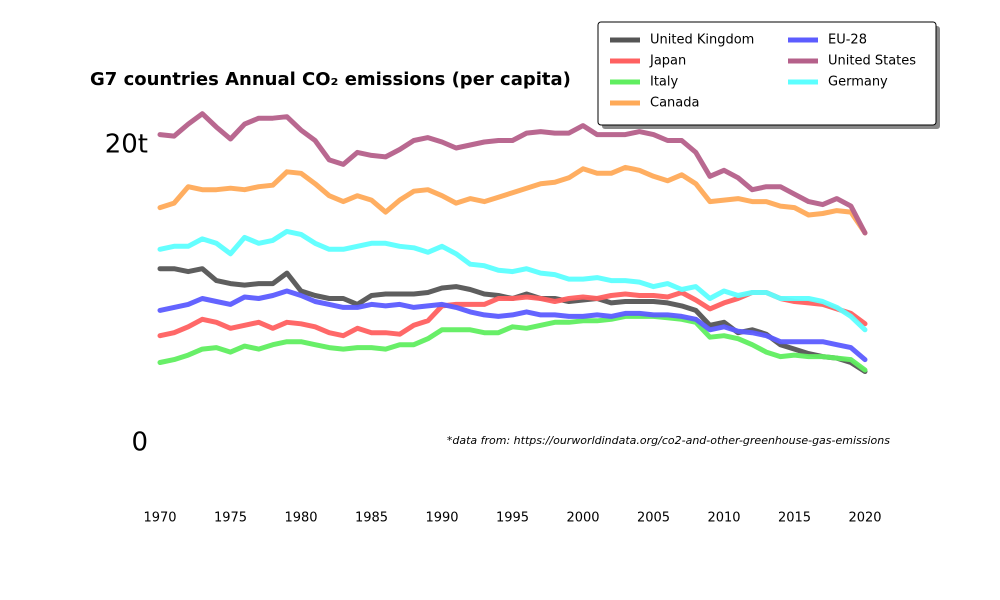 Image resolution: width=1000 pixels, height=600 pixels. What do you see at coordinates (126, 145) in the screenshot?
I see `y-tick-label: 20t` at bounding box center [126, 145].